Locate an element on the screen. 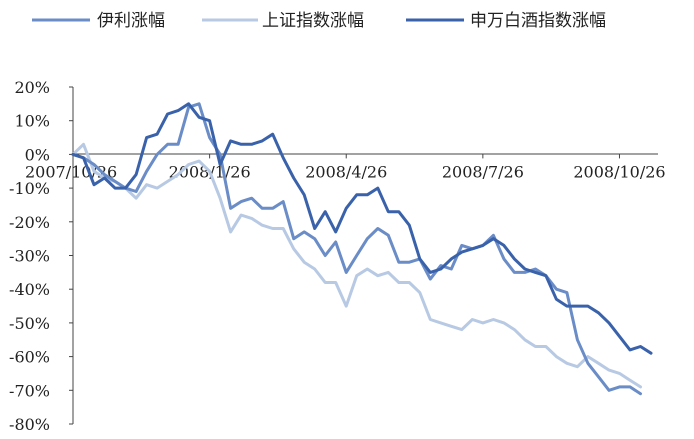 The height and width of the screenshot is (439, 694). y-axis: 20% 10% 0% -10% -20% -30% -40% -50% -60% -70% -80% is located at coordinates (41, 256).